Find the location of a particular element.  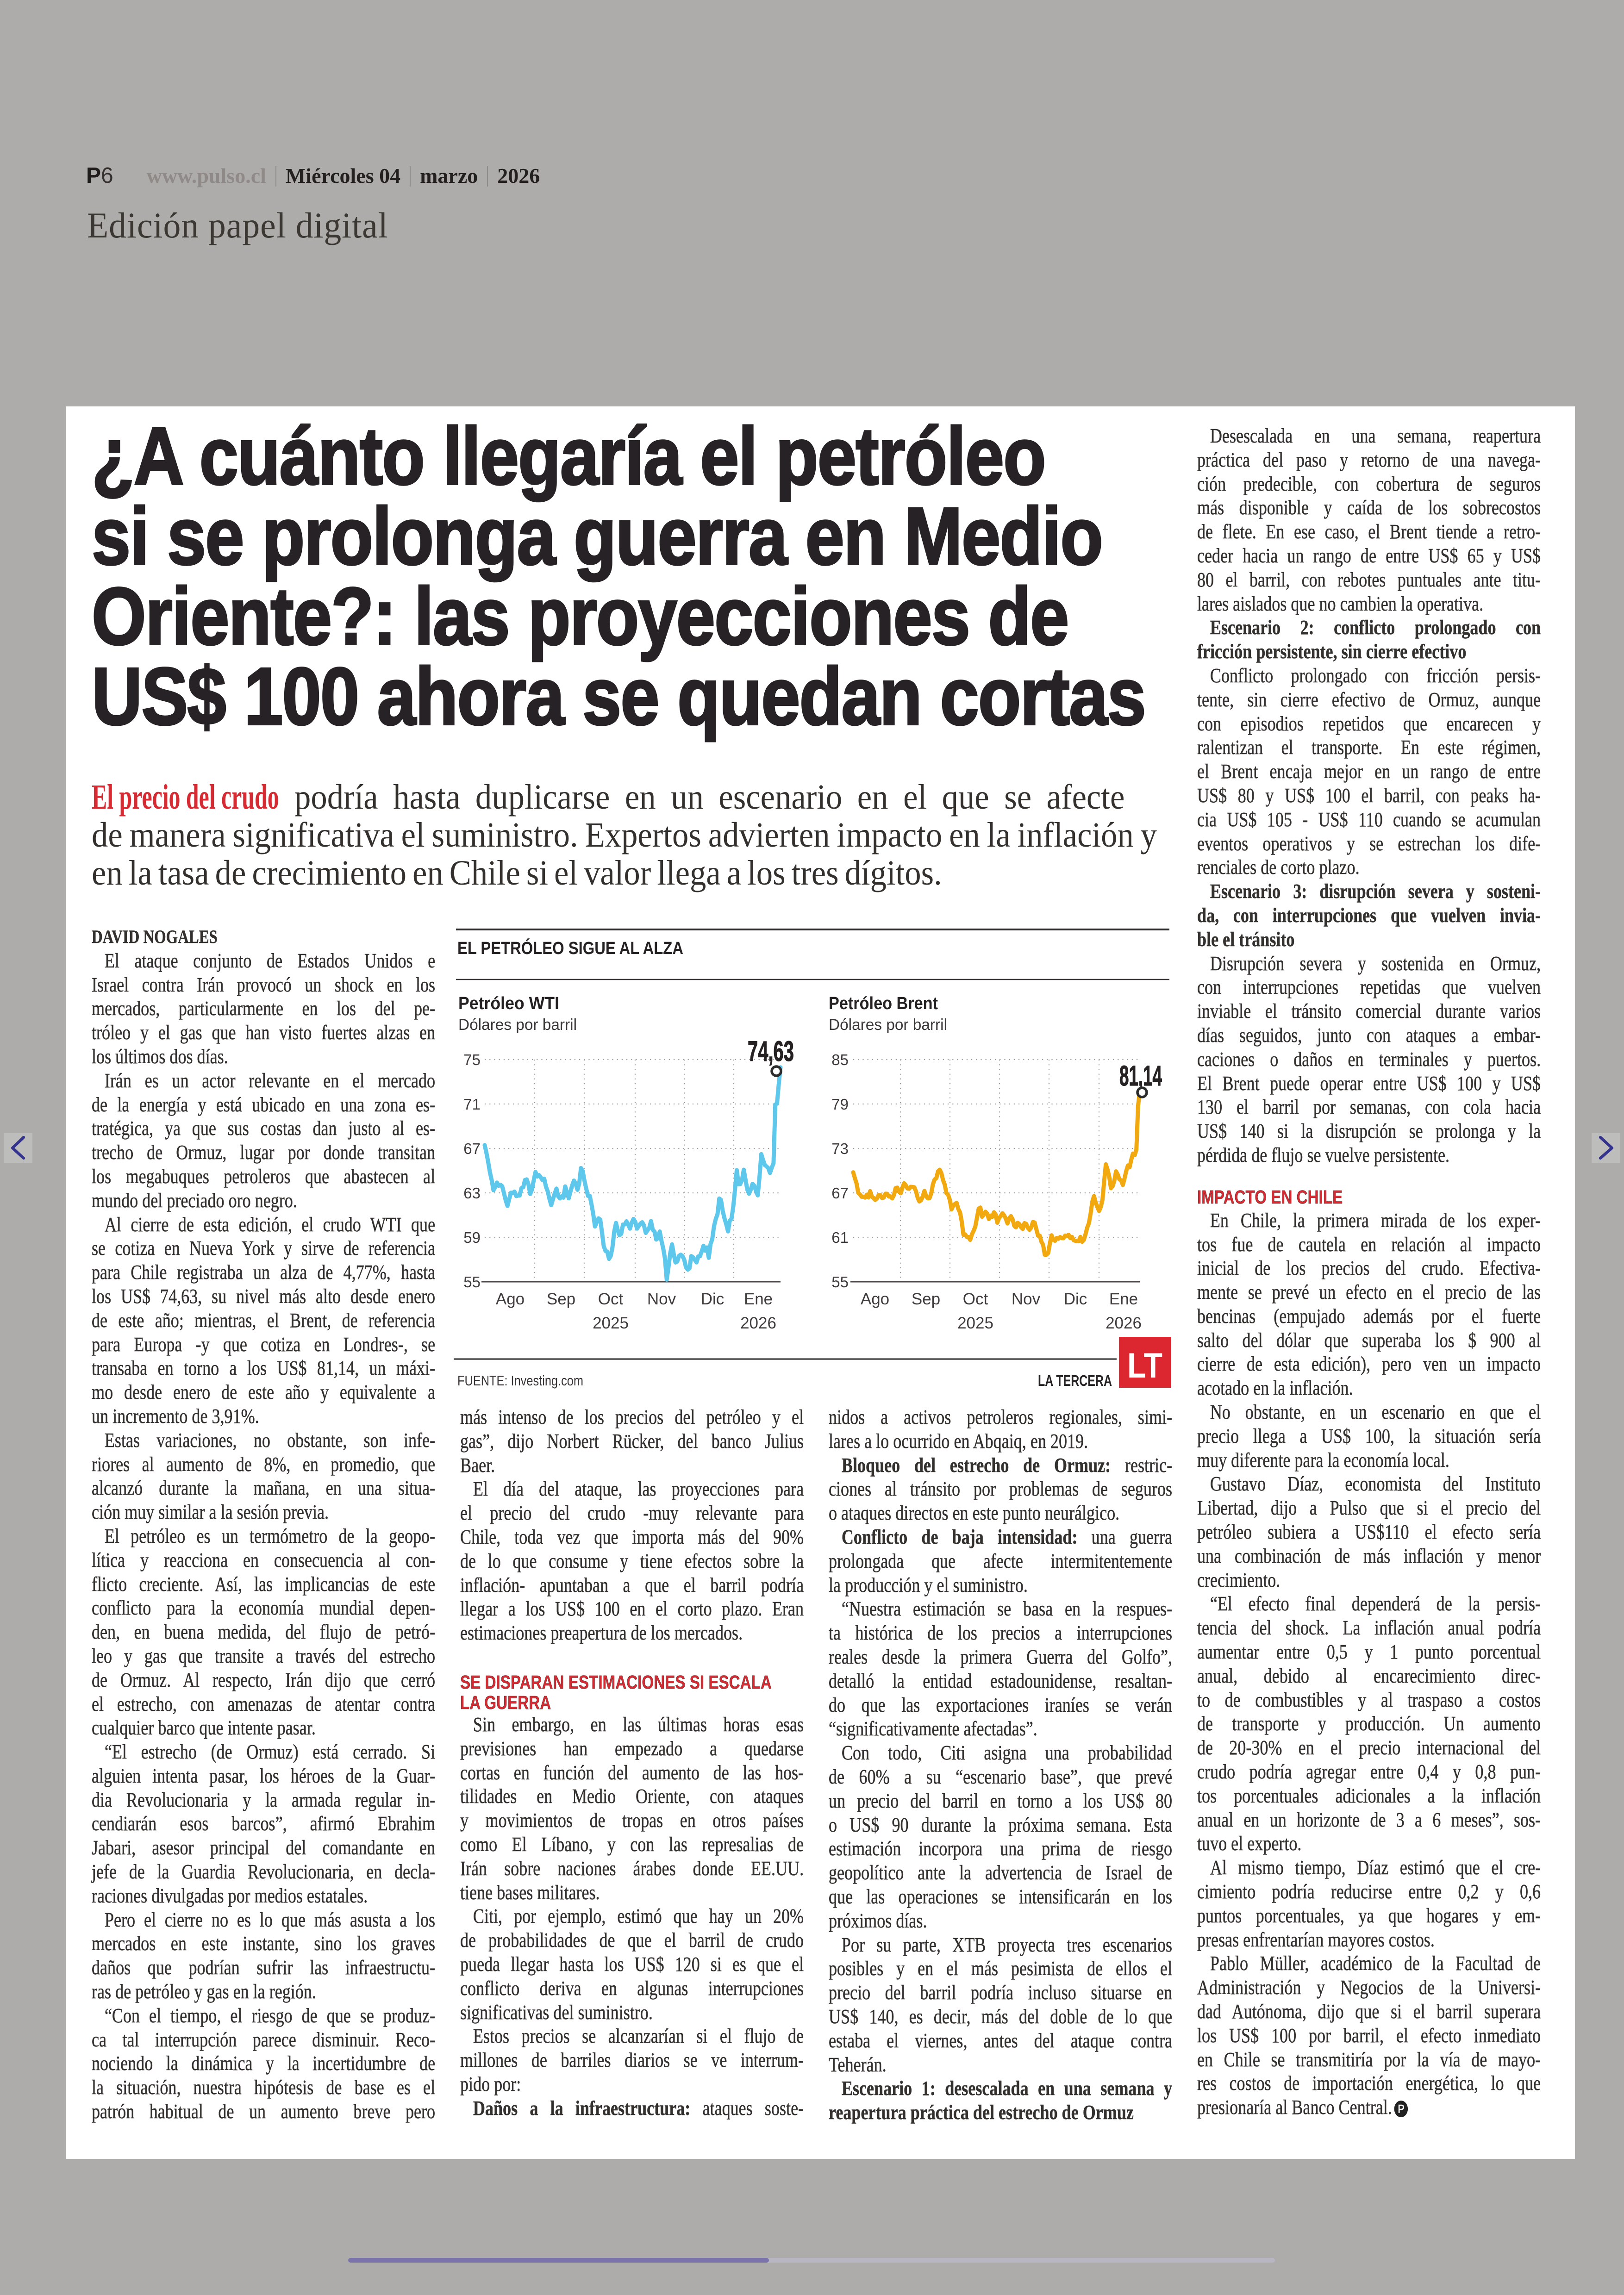

svg-text: 73 is located at coordinates (840, 1148).